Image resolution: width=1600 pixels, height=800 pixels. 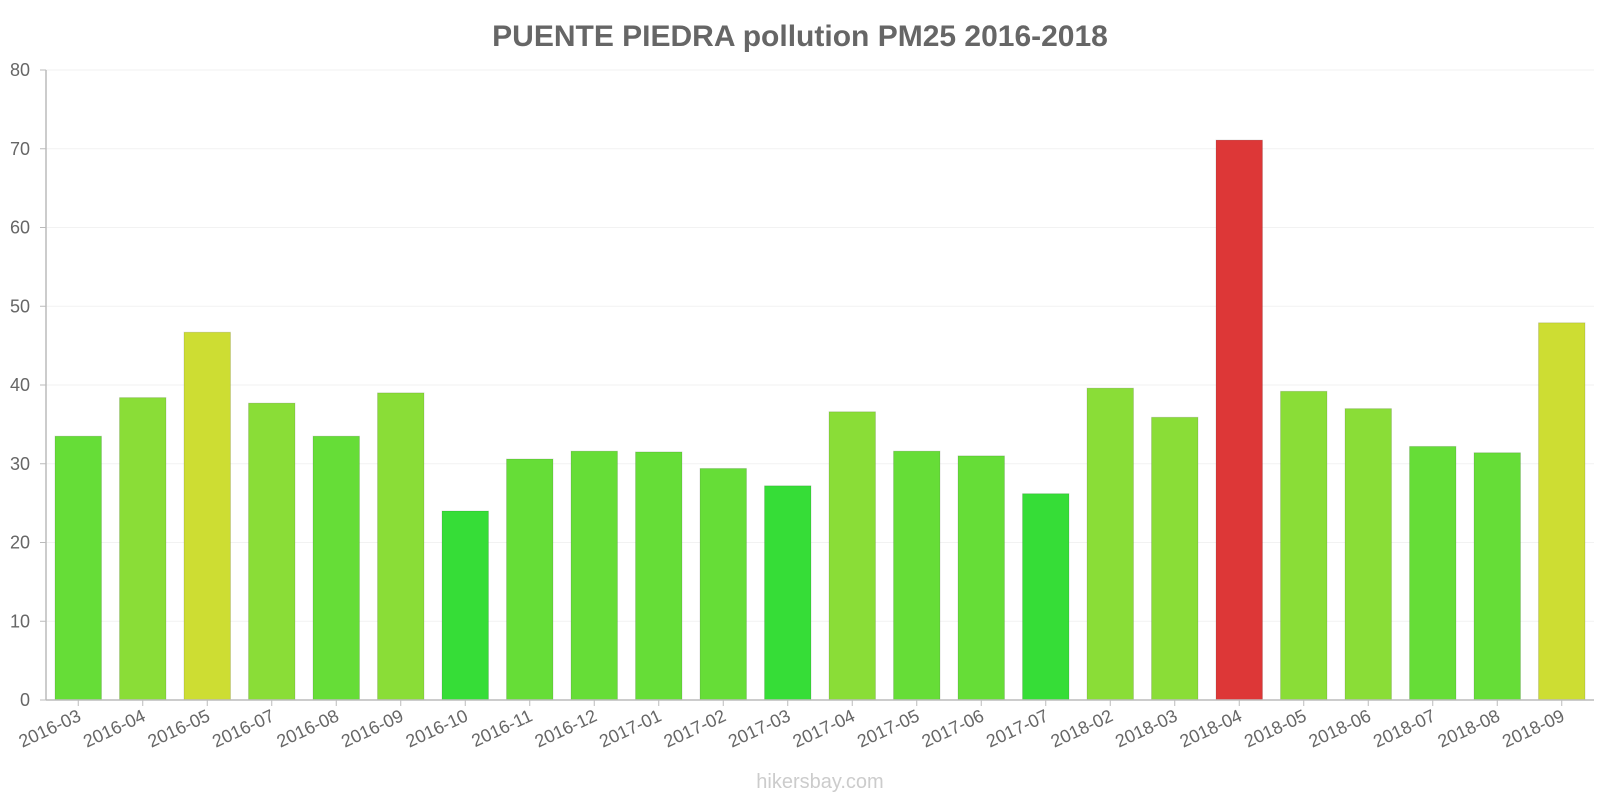 What do you see at coordinates (800, 36) in the screenshot?
I see `chart-title: PUENTE PIEDRA pollution PM25 2016-2018` at bounding box center [800, 36].